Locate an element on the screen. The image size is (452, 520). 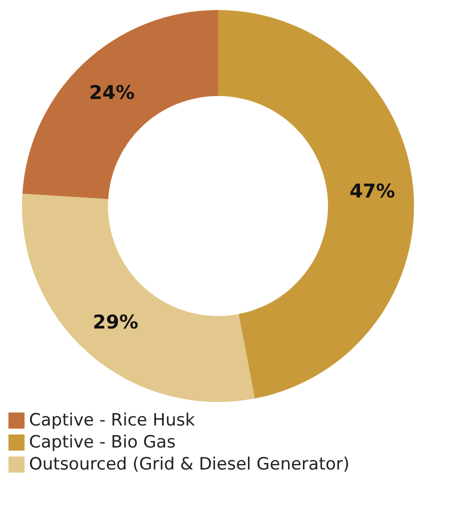
data-label: 29% is located at coordinates (115, 322).